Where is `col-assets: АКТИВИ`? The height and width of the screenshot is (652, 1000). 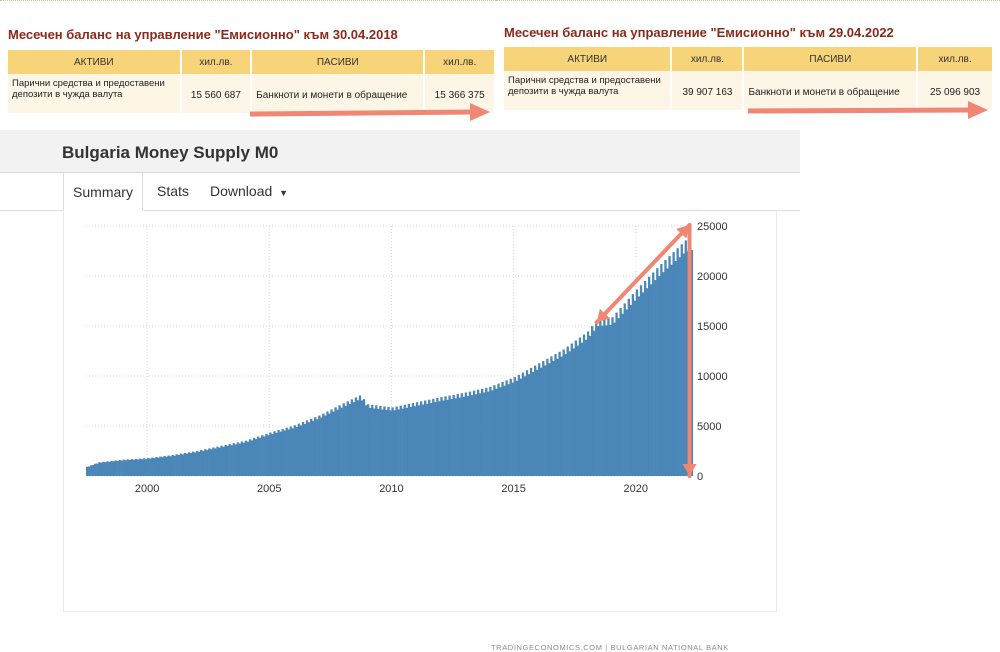
col-assets: АКТИВИ is located at coordinates (588, 59).